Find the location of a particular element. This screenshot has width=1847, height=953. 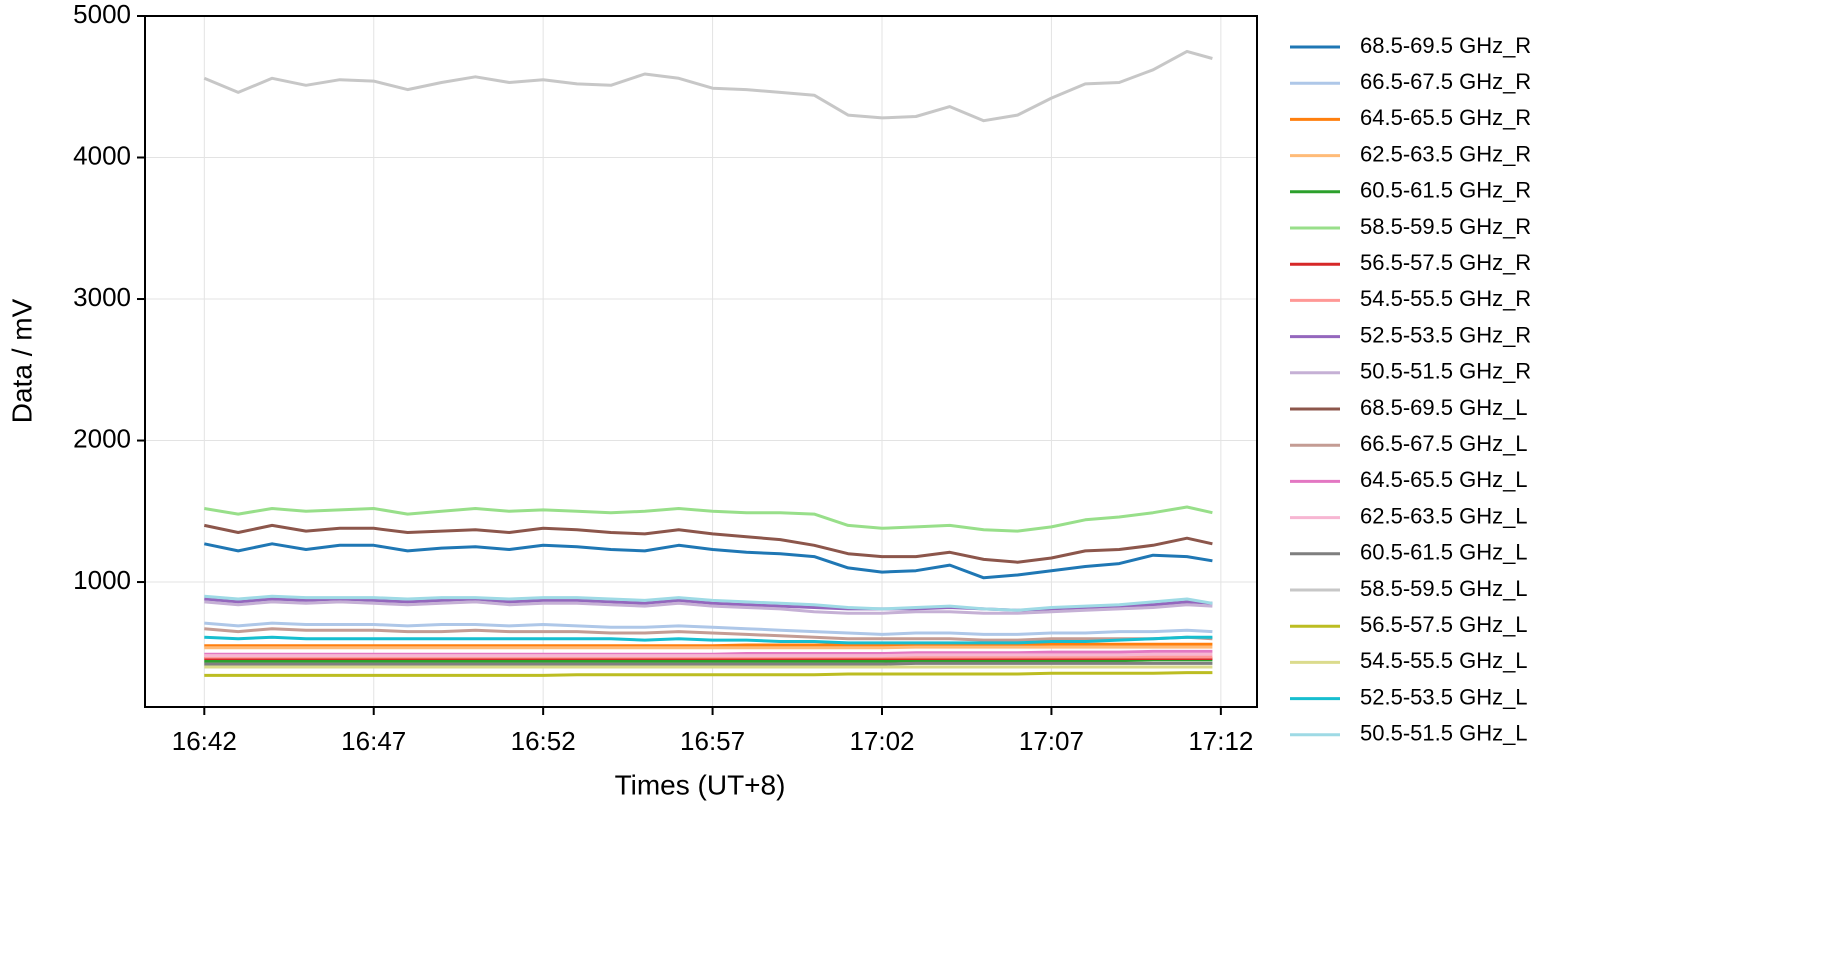

y-tick-label: 2000 is located at coordinates (102, 438).